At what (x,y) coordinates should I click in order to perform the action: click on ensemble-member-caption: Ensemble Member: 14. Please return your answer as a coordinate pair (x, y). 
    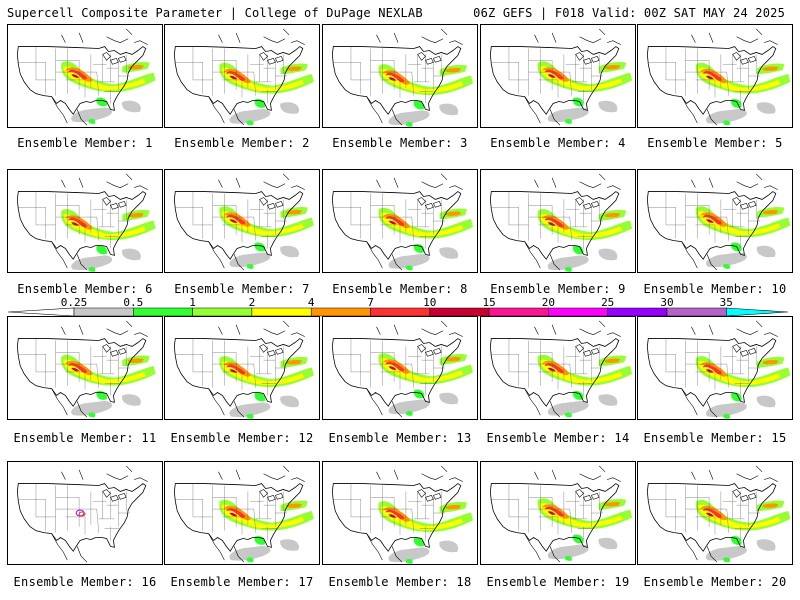
    Looking at the image, I should click on (558, 438).